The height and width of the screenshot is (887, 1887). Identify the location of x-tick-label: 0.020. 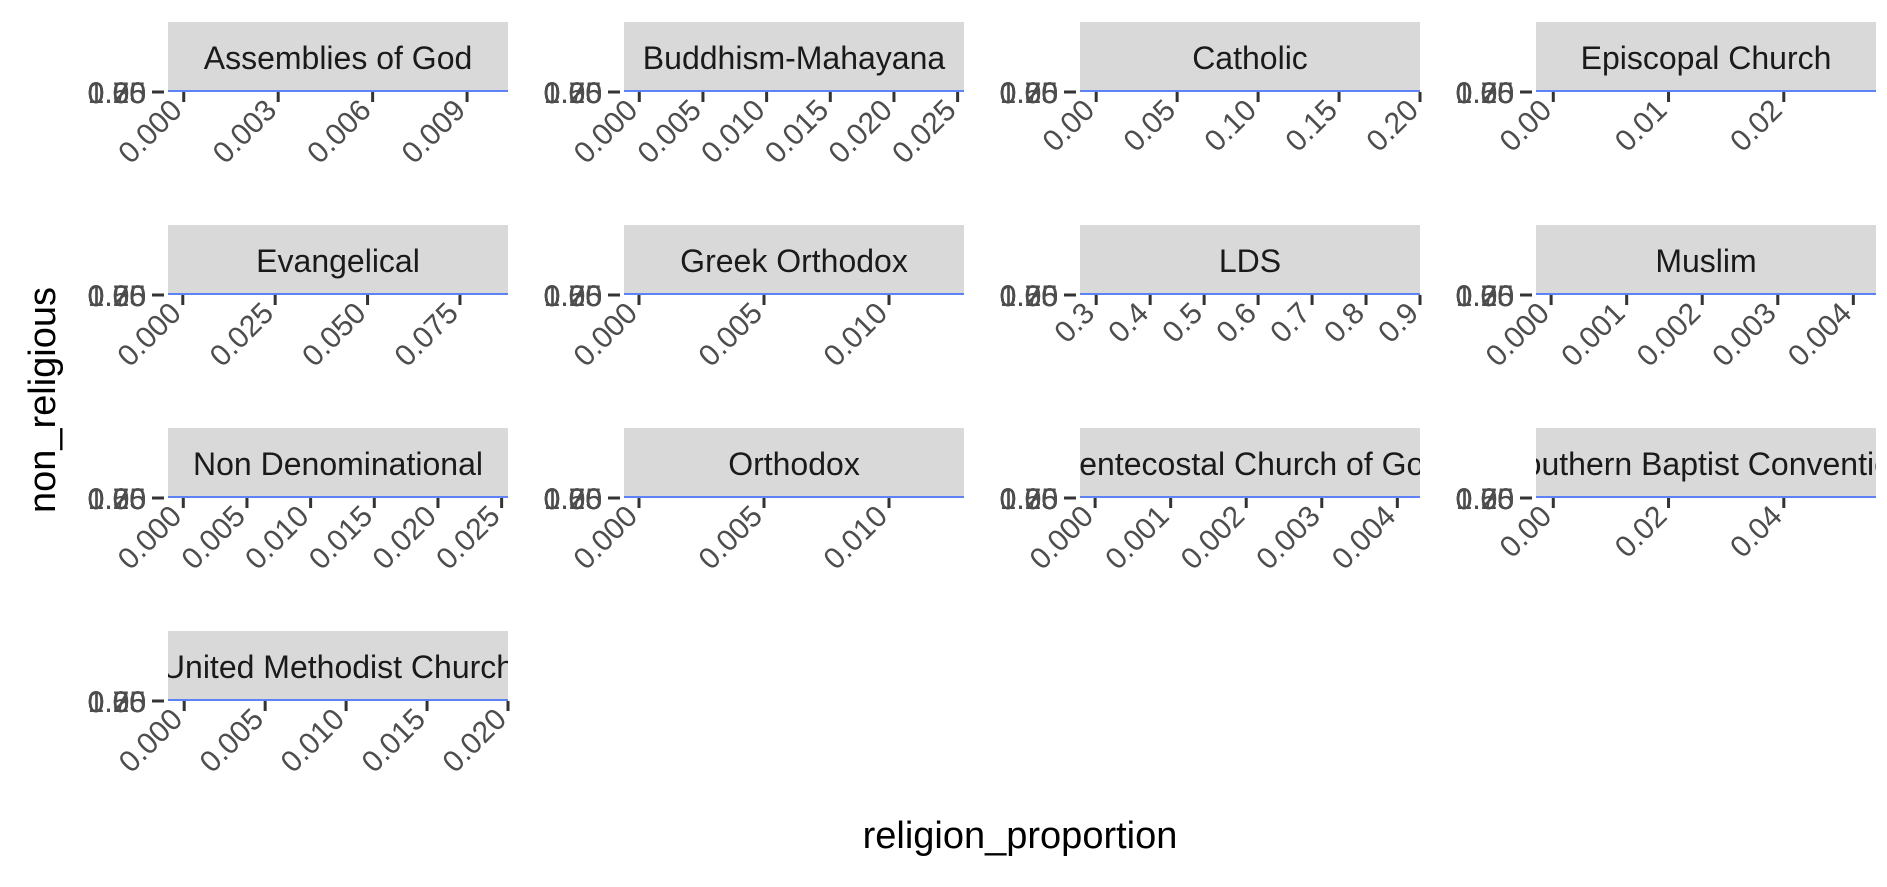
(860, 132).